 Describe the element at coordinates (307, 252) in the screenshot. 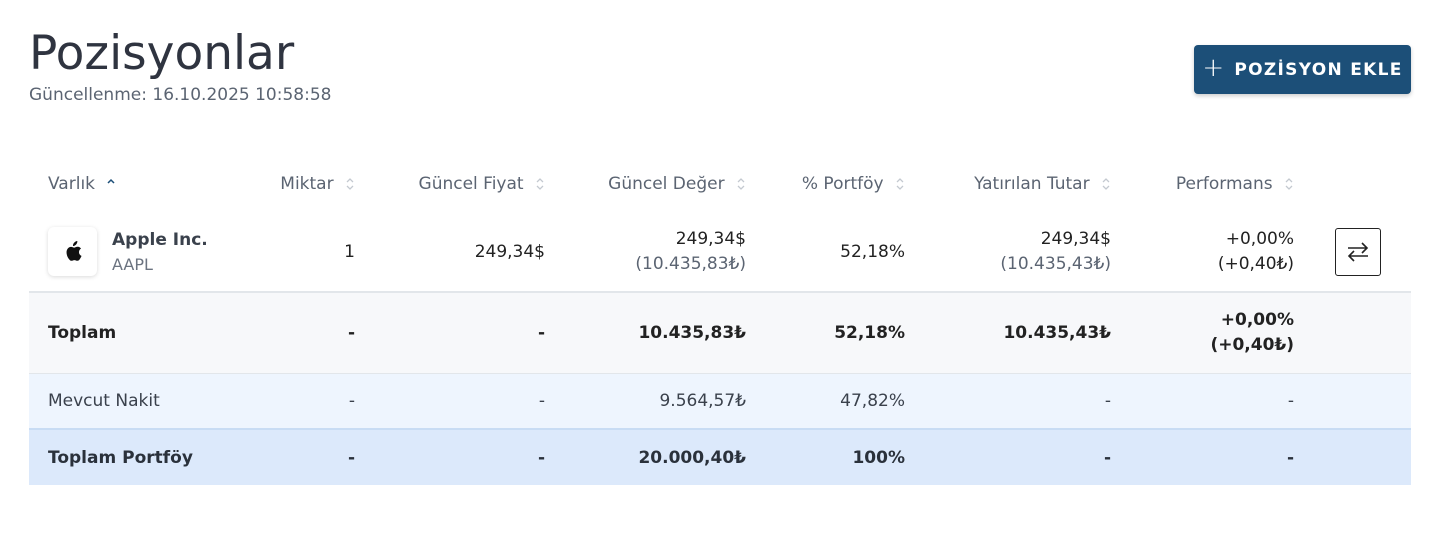

I see `quantity-cell: 1` at that location.